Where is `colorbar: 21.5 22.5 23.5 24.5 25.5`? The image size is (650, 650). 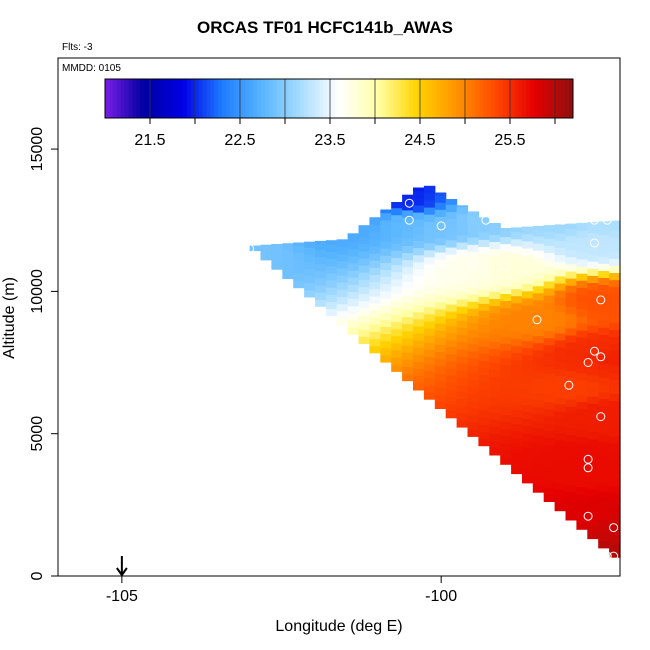
colorbar: 21.5 22.5 23.5 24.5 25.5 is located at coordinates (339, 113).